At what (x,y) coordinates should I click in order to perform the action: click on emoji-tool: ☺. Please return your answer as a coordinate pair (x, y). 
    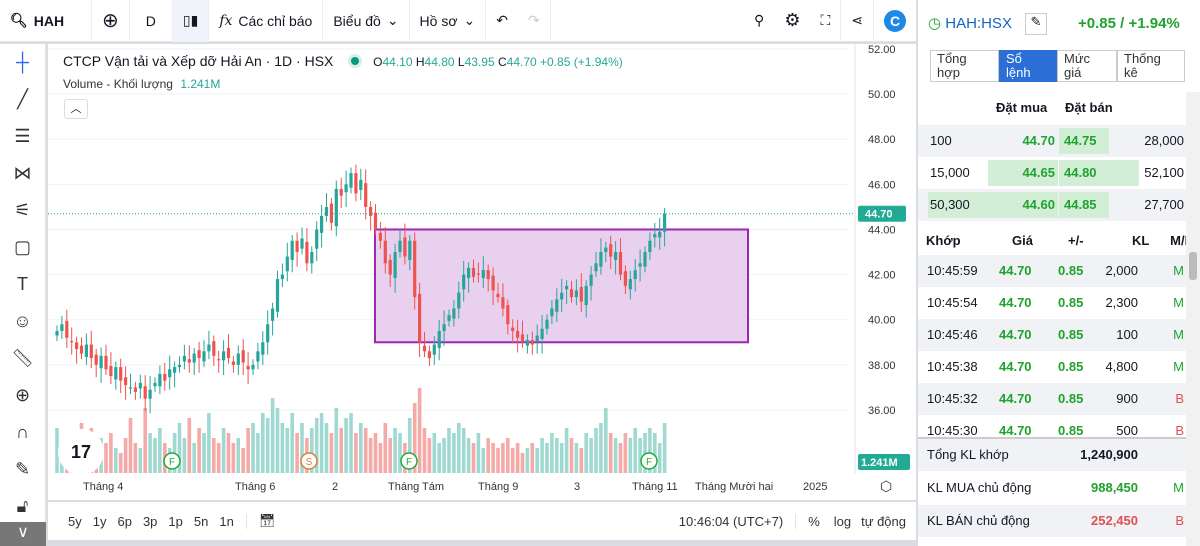
    Looking at the image, I should click on (22, 321).